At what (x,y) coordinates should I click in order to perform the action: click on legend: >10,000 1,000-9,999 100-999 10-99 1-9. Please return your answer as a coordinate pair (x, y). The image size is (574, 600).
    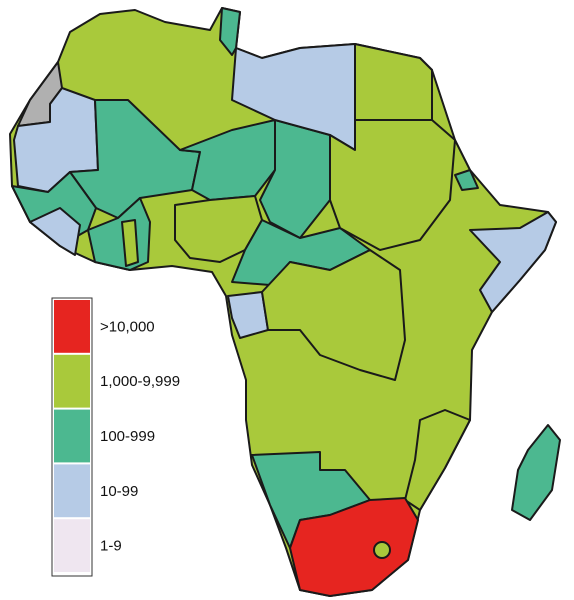
    Looking at the image, I should click on (115, 437).